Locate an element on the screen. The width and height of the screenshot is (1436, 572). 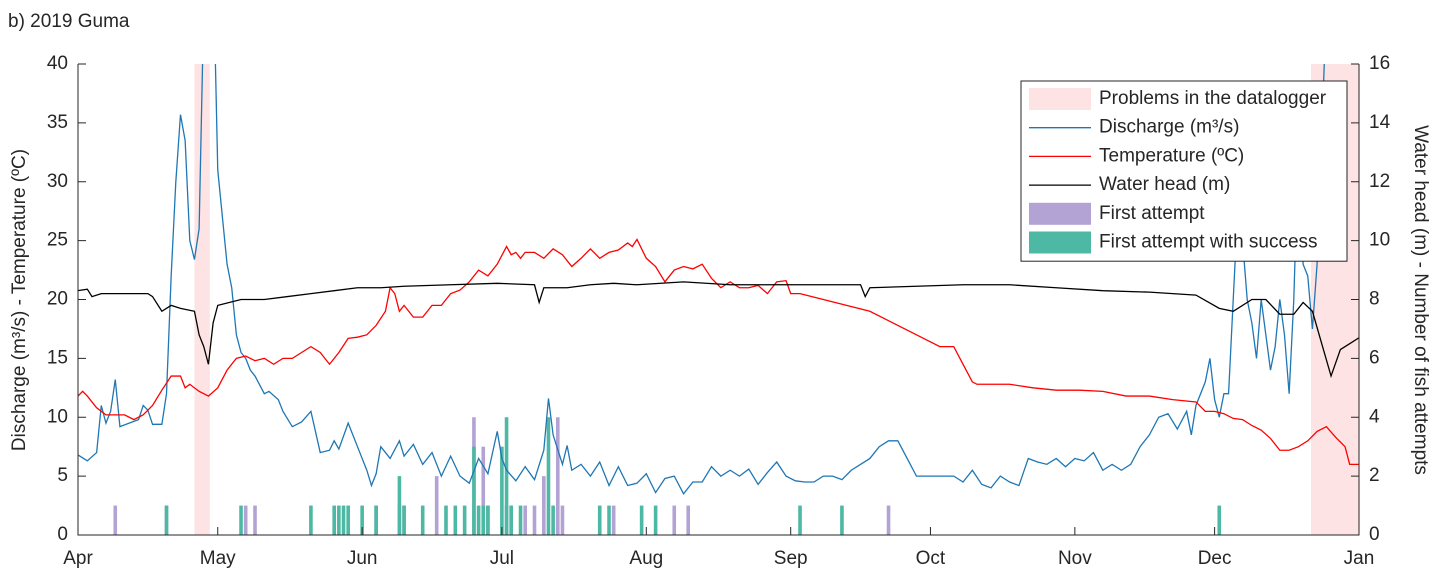
x-tick-label: Aug is located at coordinates (646, 558).